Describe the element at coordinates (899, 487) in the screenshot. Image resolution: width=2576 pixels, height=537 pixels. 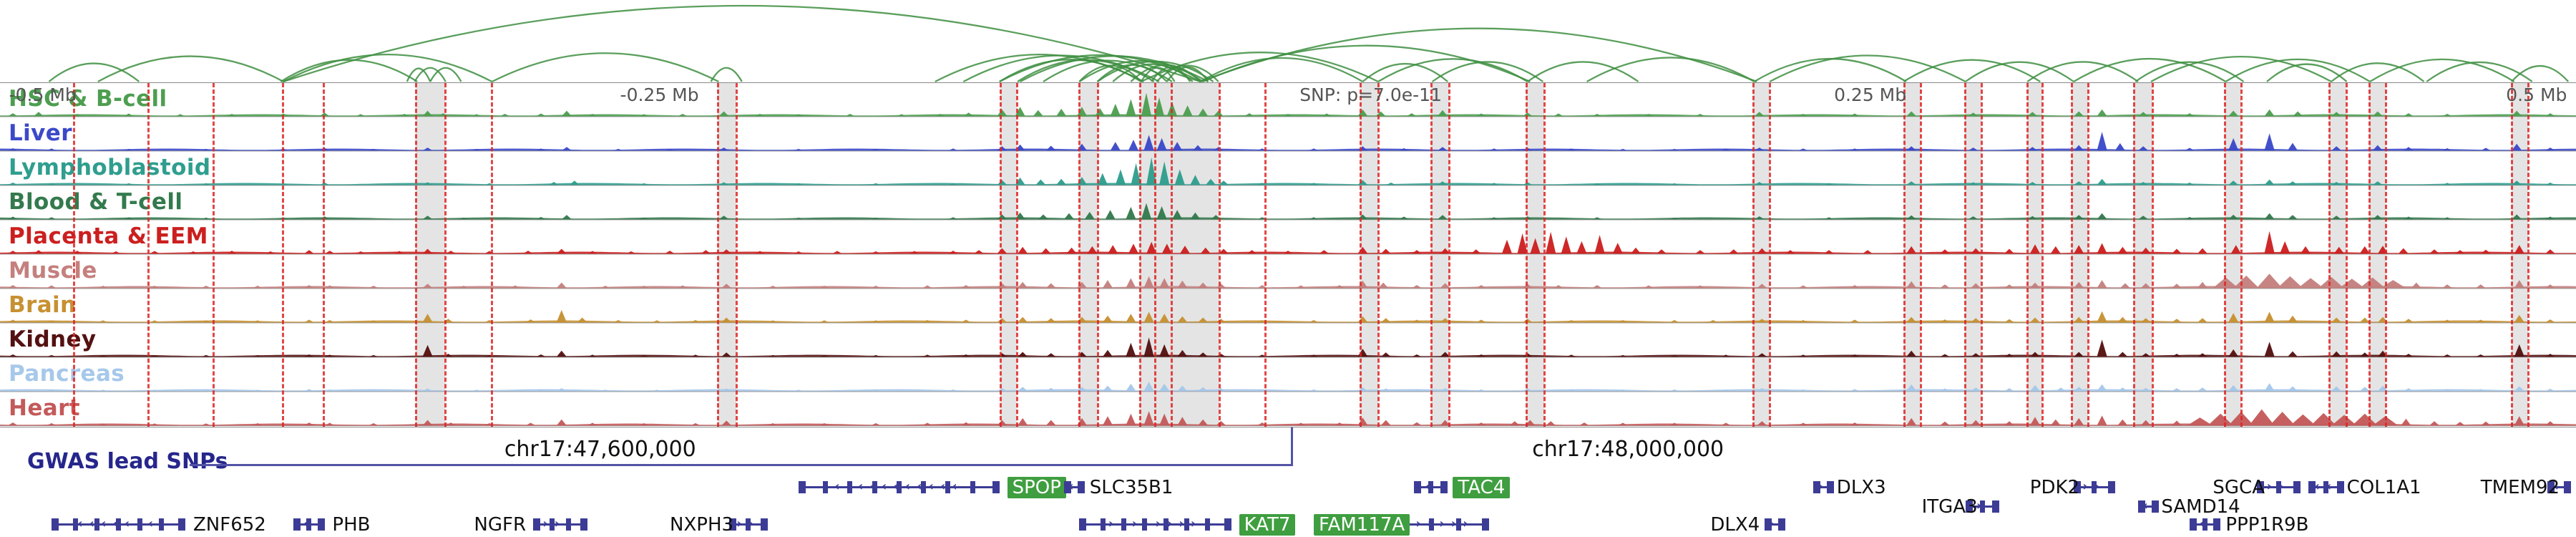
I see `gene-model: ‹‹‹‹‹‹‹‹‹‹‹` at that location.